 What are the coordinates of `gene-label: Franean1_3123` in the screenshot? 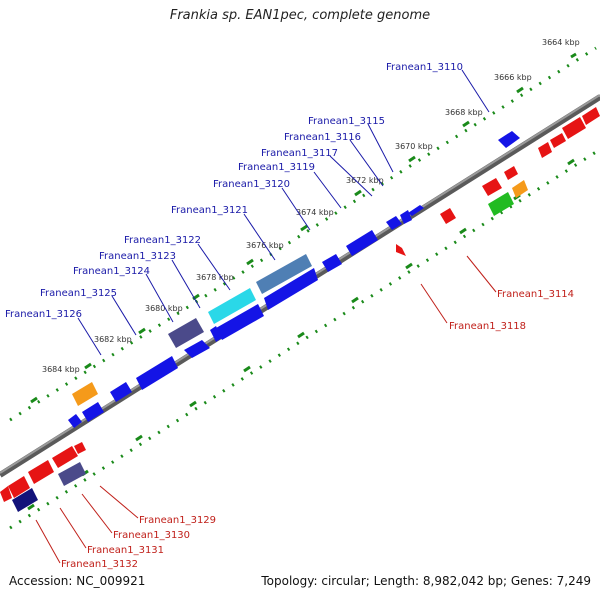 It's located at (137, 256).